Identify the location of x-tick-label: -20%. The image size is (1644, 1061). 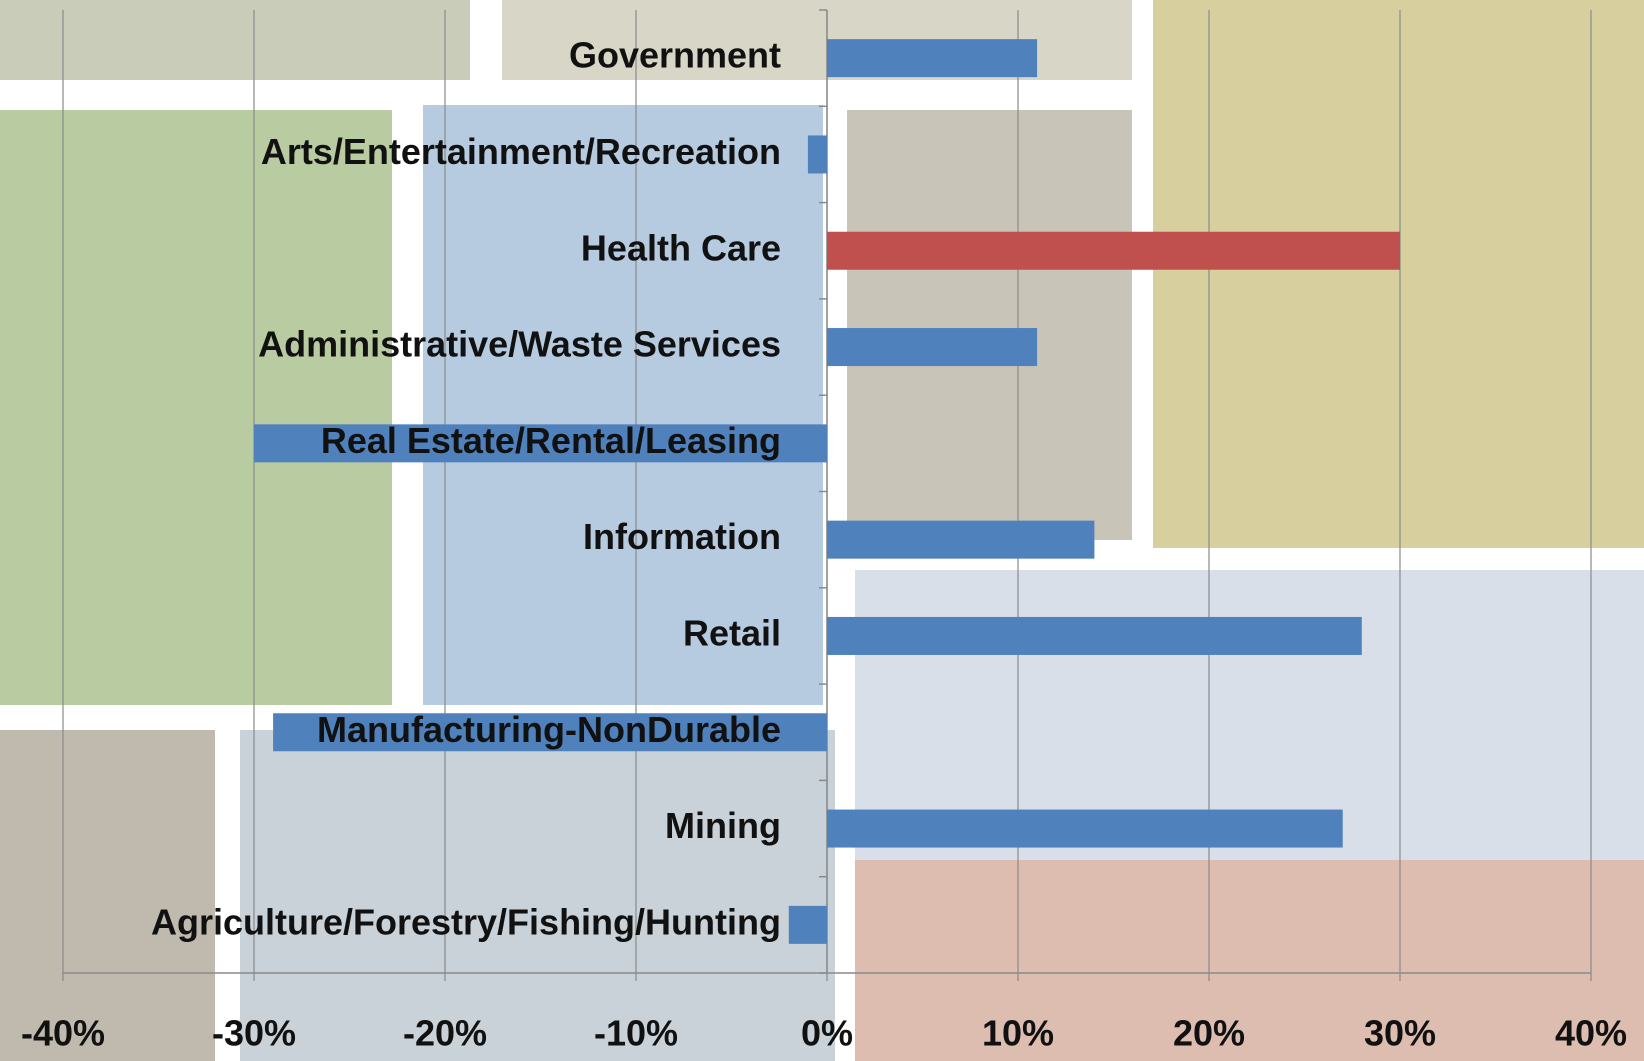
(445, 1033).